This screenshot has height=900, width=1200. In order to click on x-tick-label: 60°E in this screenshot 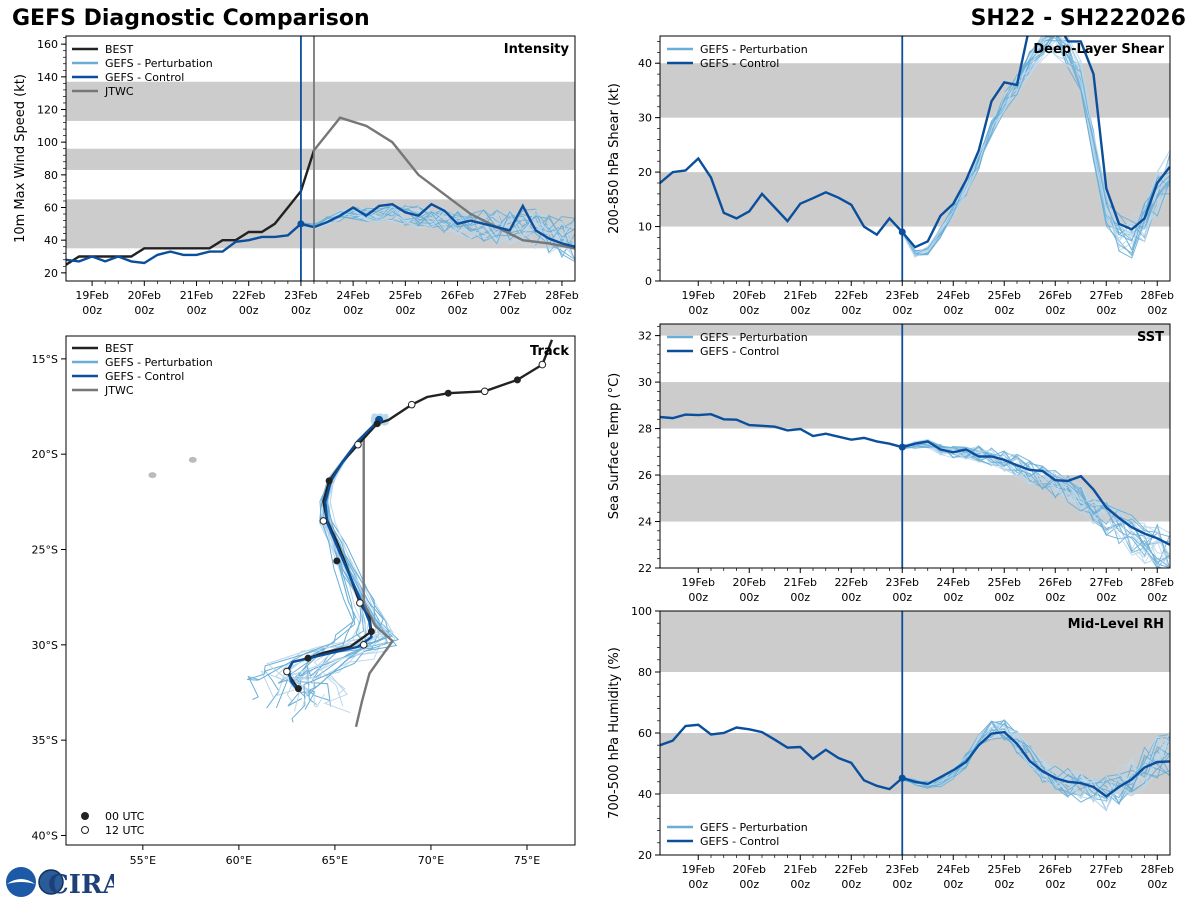, I will do `click(239, 860)`.